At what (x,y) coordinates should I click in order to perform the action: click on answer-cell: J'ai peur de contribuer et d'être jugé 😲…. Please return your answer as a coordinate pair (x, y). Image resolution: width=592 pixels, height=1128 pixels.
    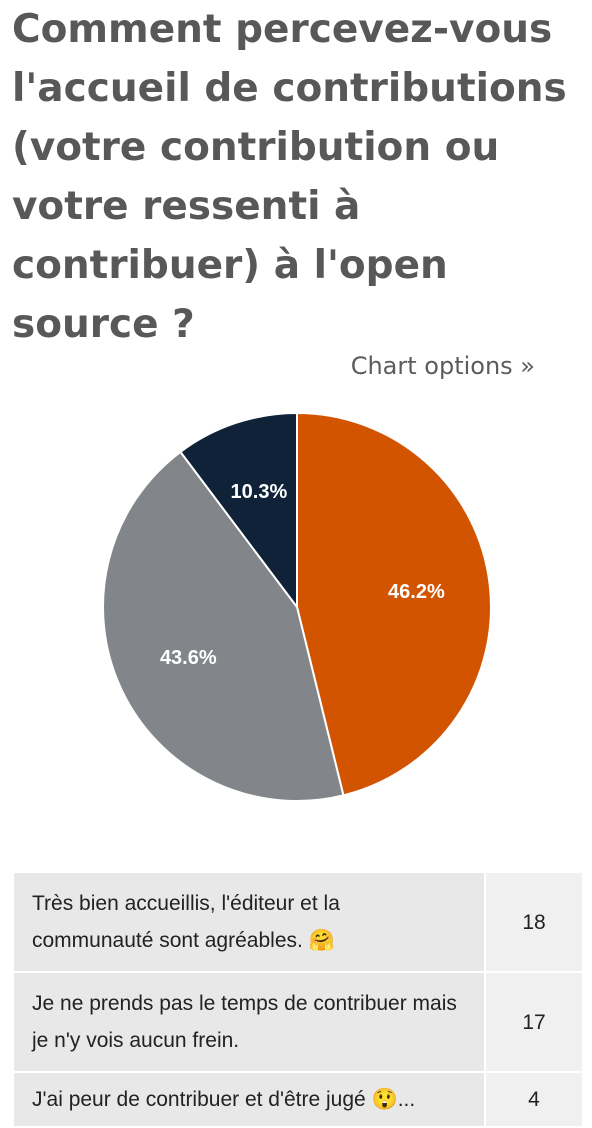
    Looking at the image, I should click on (249, 1099).